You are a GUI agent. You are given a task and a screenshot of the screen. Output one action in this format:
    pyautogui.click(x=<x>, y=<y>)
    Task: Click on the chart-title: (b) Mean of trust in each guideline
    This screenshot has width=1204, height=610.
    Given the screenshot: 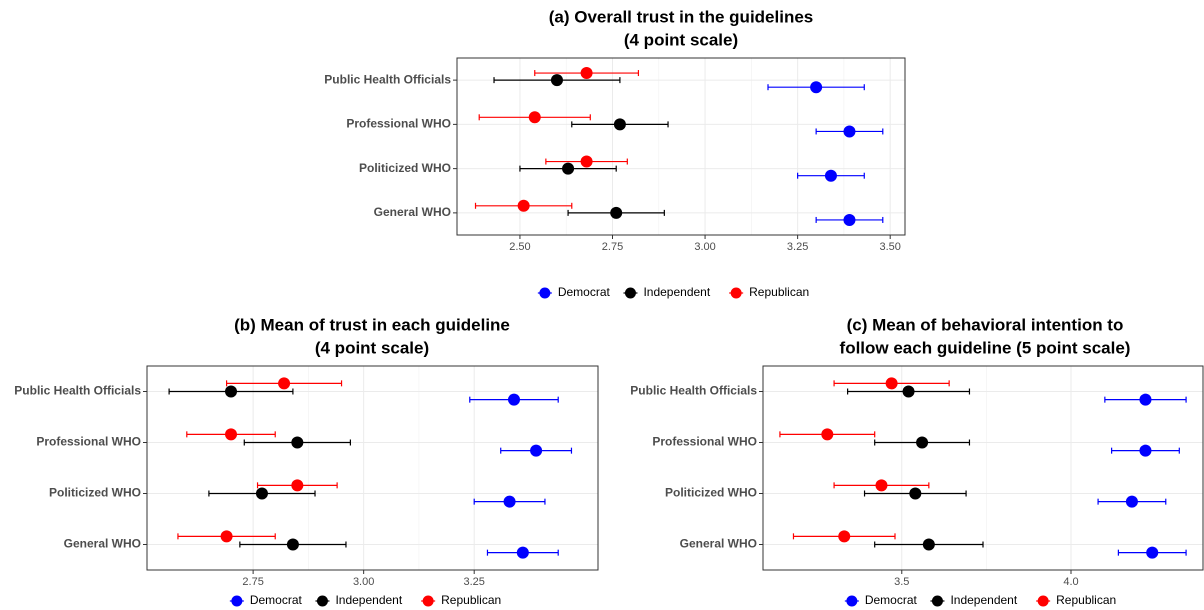 What is the action you would take?
    pyautogui.click(x=372, y=324)
    